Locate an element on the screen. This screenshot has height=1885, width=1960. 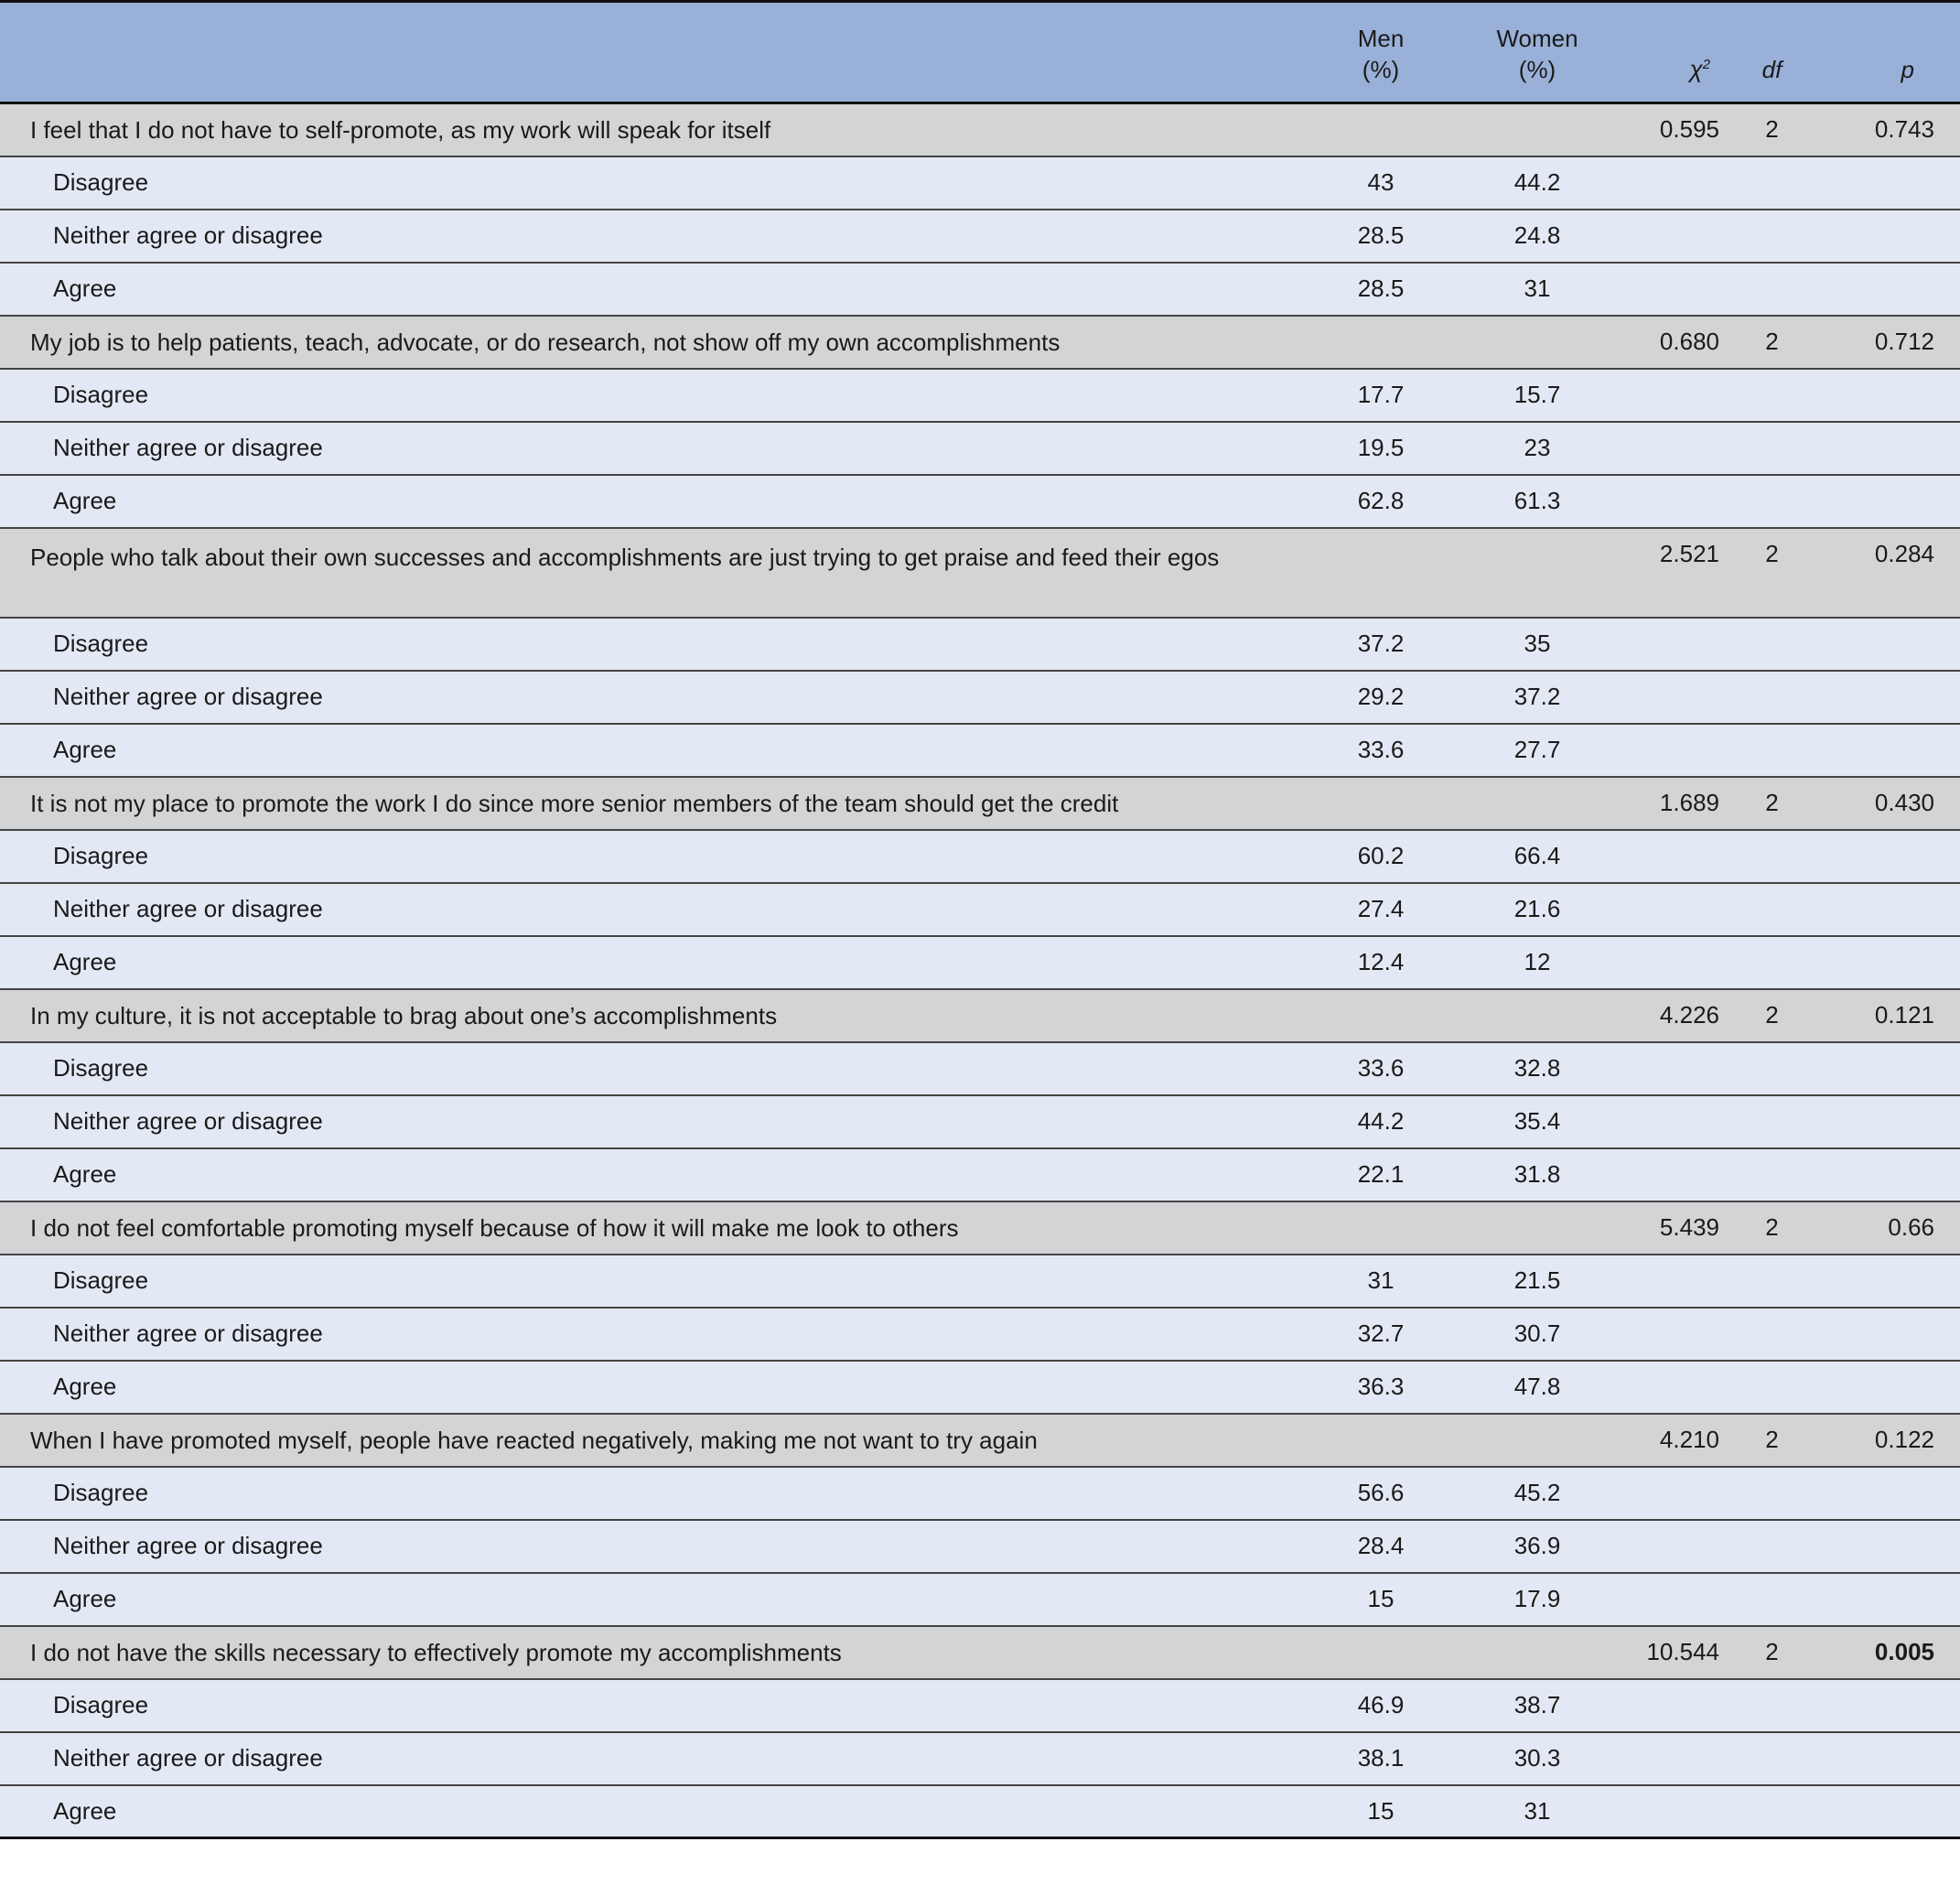
header-item-column is located at coordinates (649, 52).